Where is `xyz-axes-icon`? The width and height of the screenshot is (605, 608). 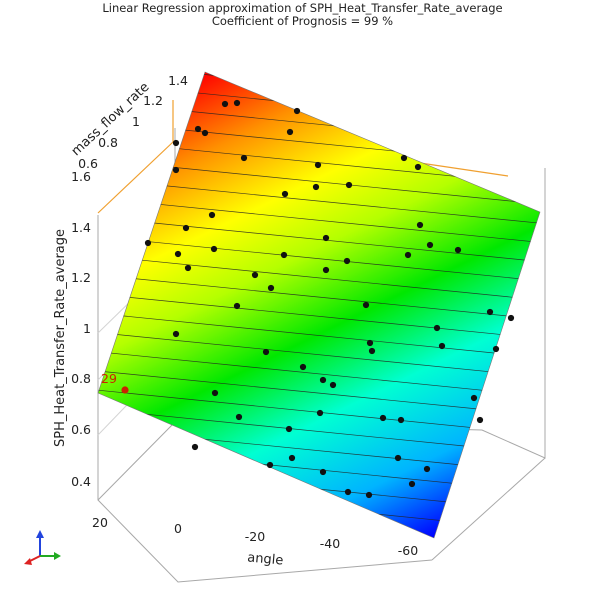
xyz-axes-icon is located at coordinates (42, 547).